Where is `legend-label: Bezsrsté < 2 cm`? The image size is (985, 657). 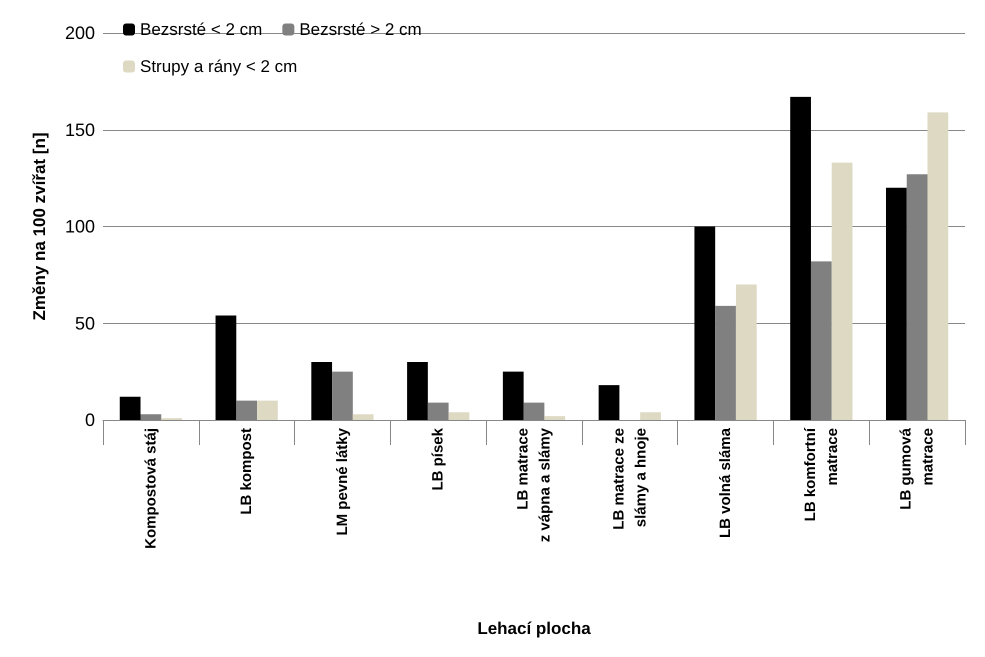
legend-label: Bezsrsté < 2 cm is located at coordinates (201, 29).